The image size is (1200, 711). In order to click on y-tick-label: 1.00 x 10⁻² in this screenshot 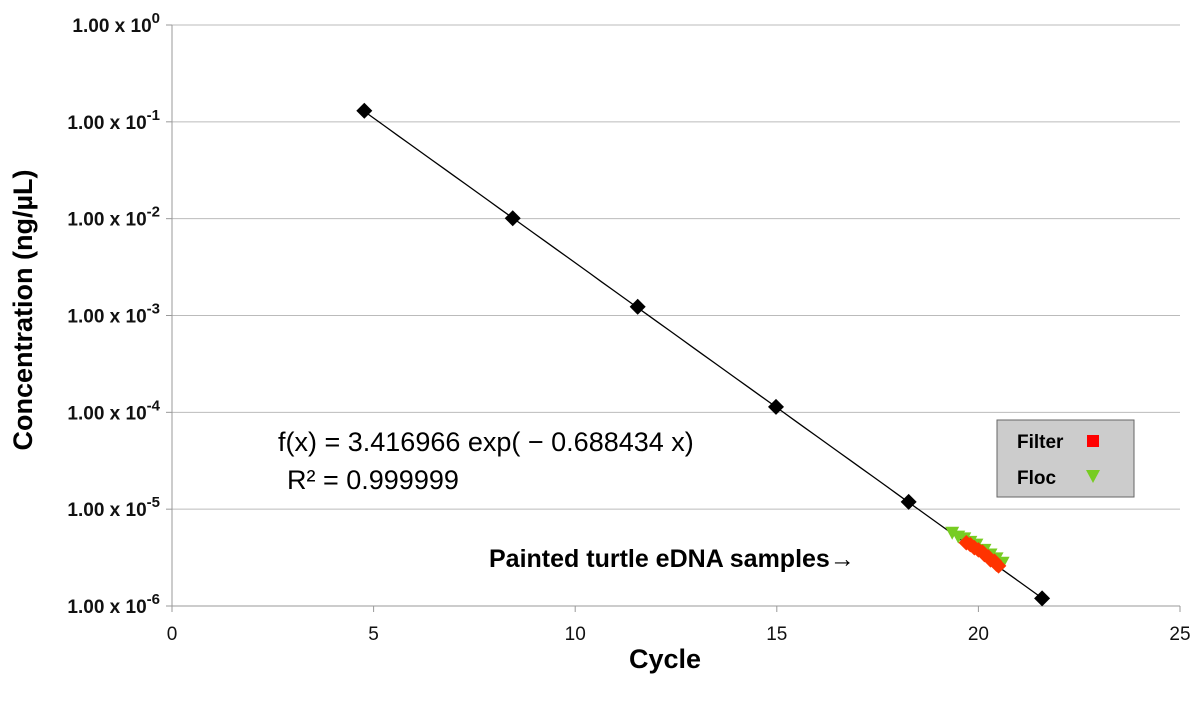, I will do `click(113, 217)`.